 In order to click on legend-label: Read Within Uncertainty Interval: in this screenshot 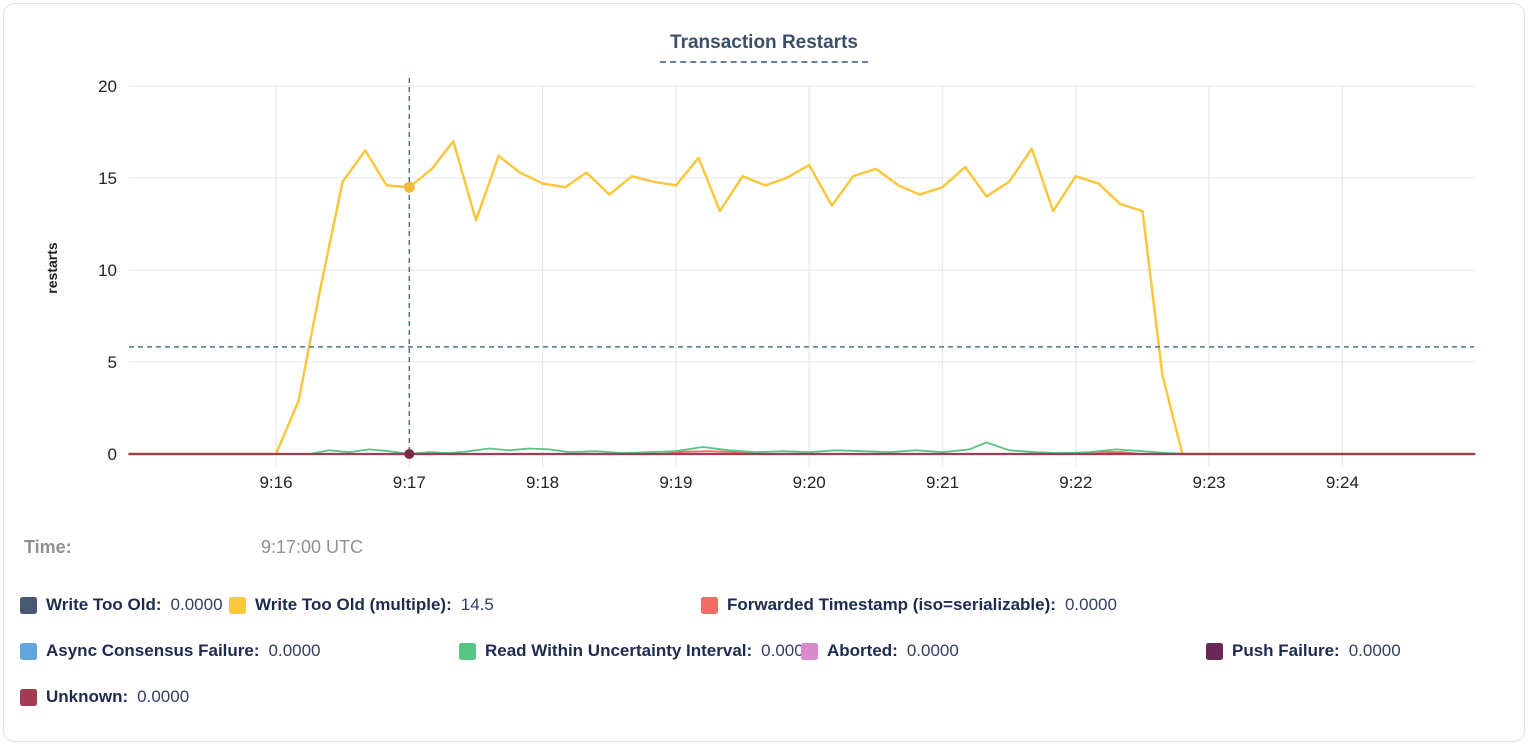, I will do `click(619, 650)`.